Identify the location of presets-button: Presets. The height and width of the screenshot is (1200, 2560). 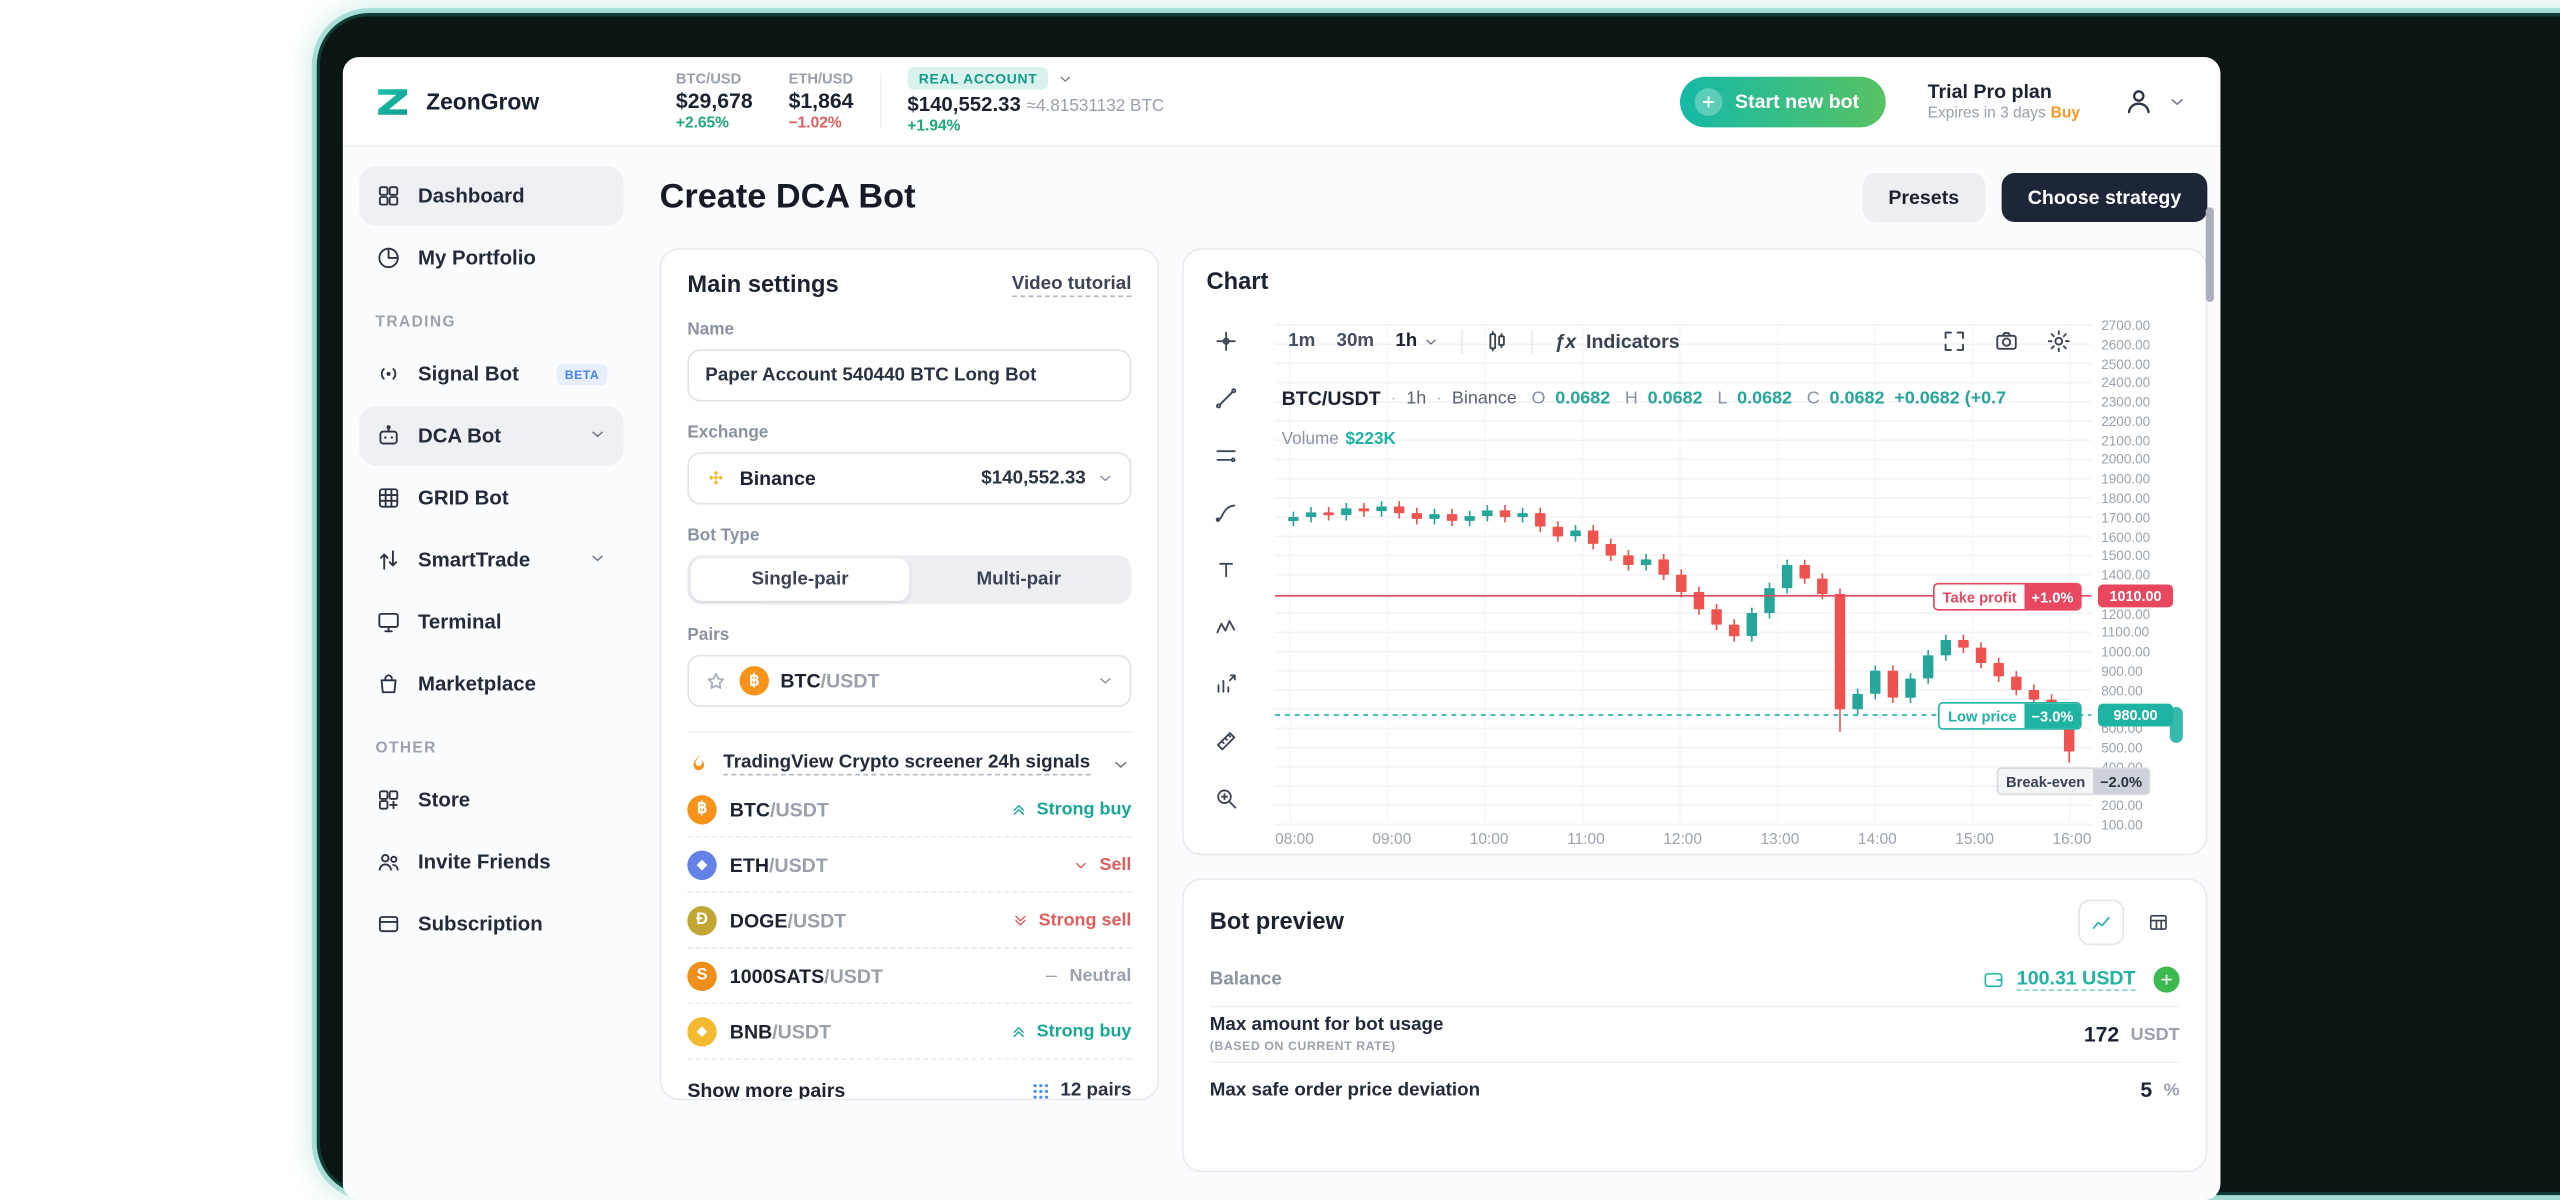
(1924, 198).